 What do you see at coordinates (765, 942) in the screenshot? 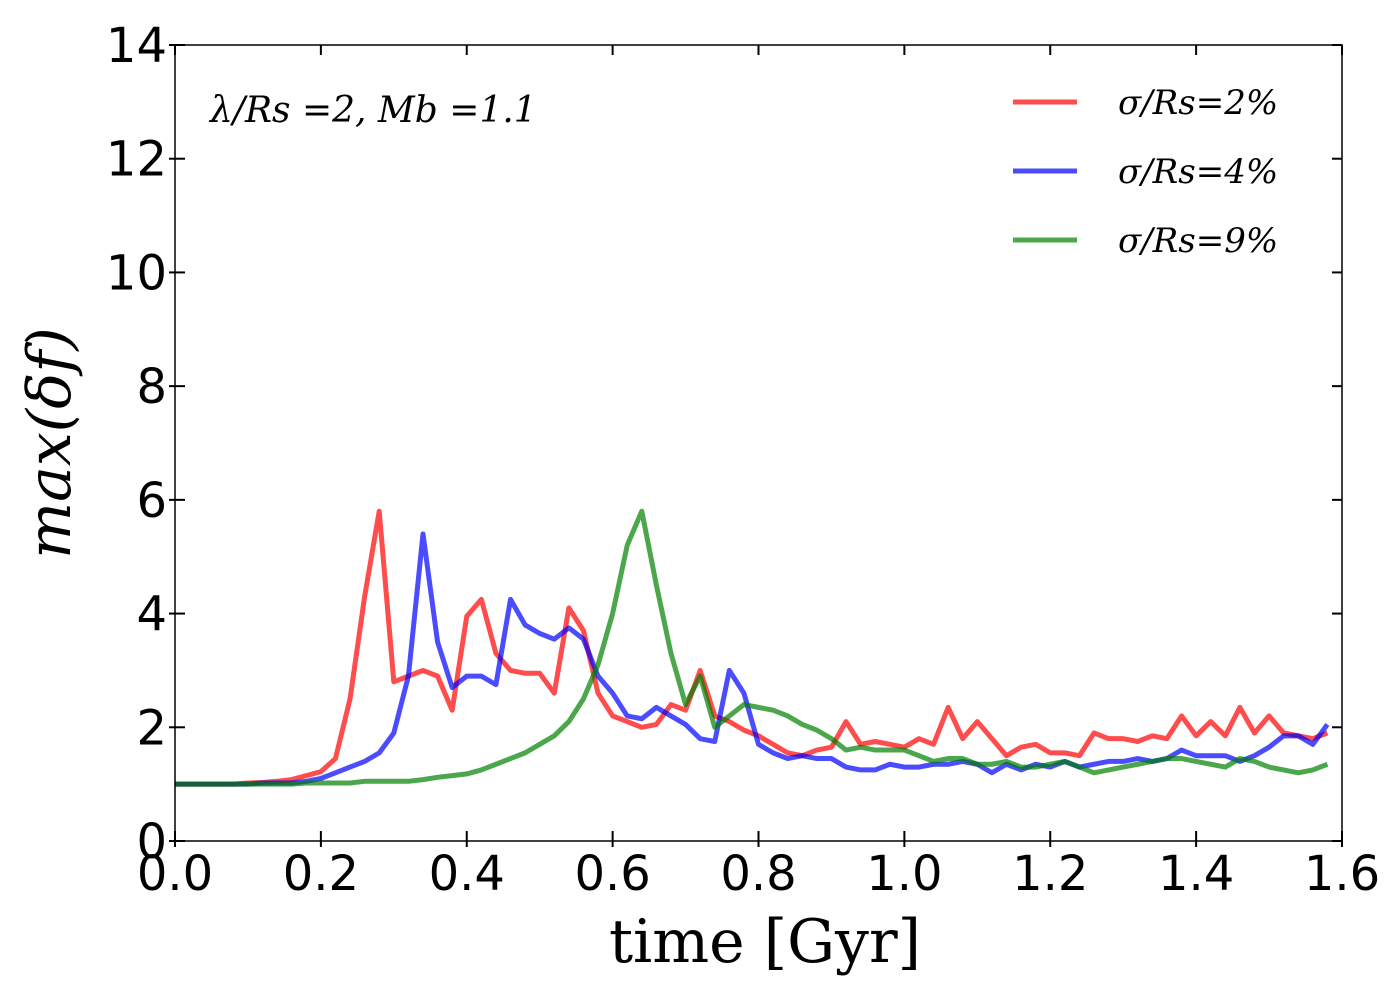
I see `x-axis-label: time [Gyr]` at bounding box center [765, 942].